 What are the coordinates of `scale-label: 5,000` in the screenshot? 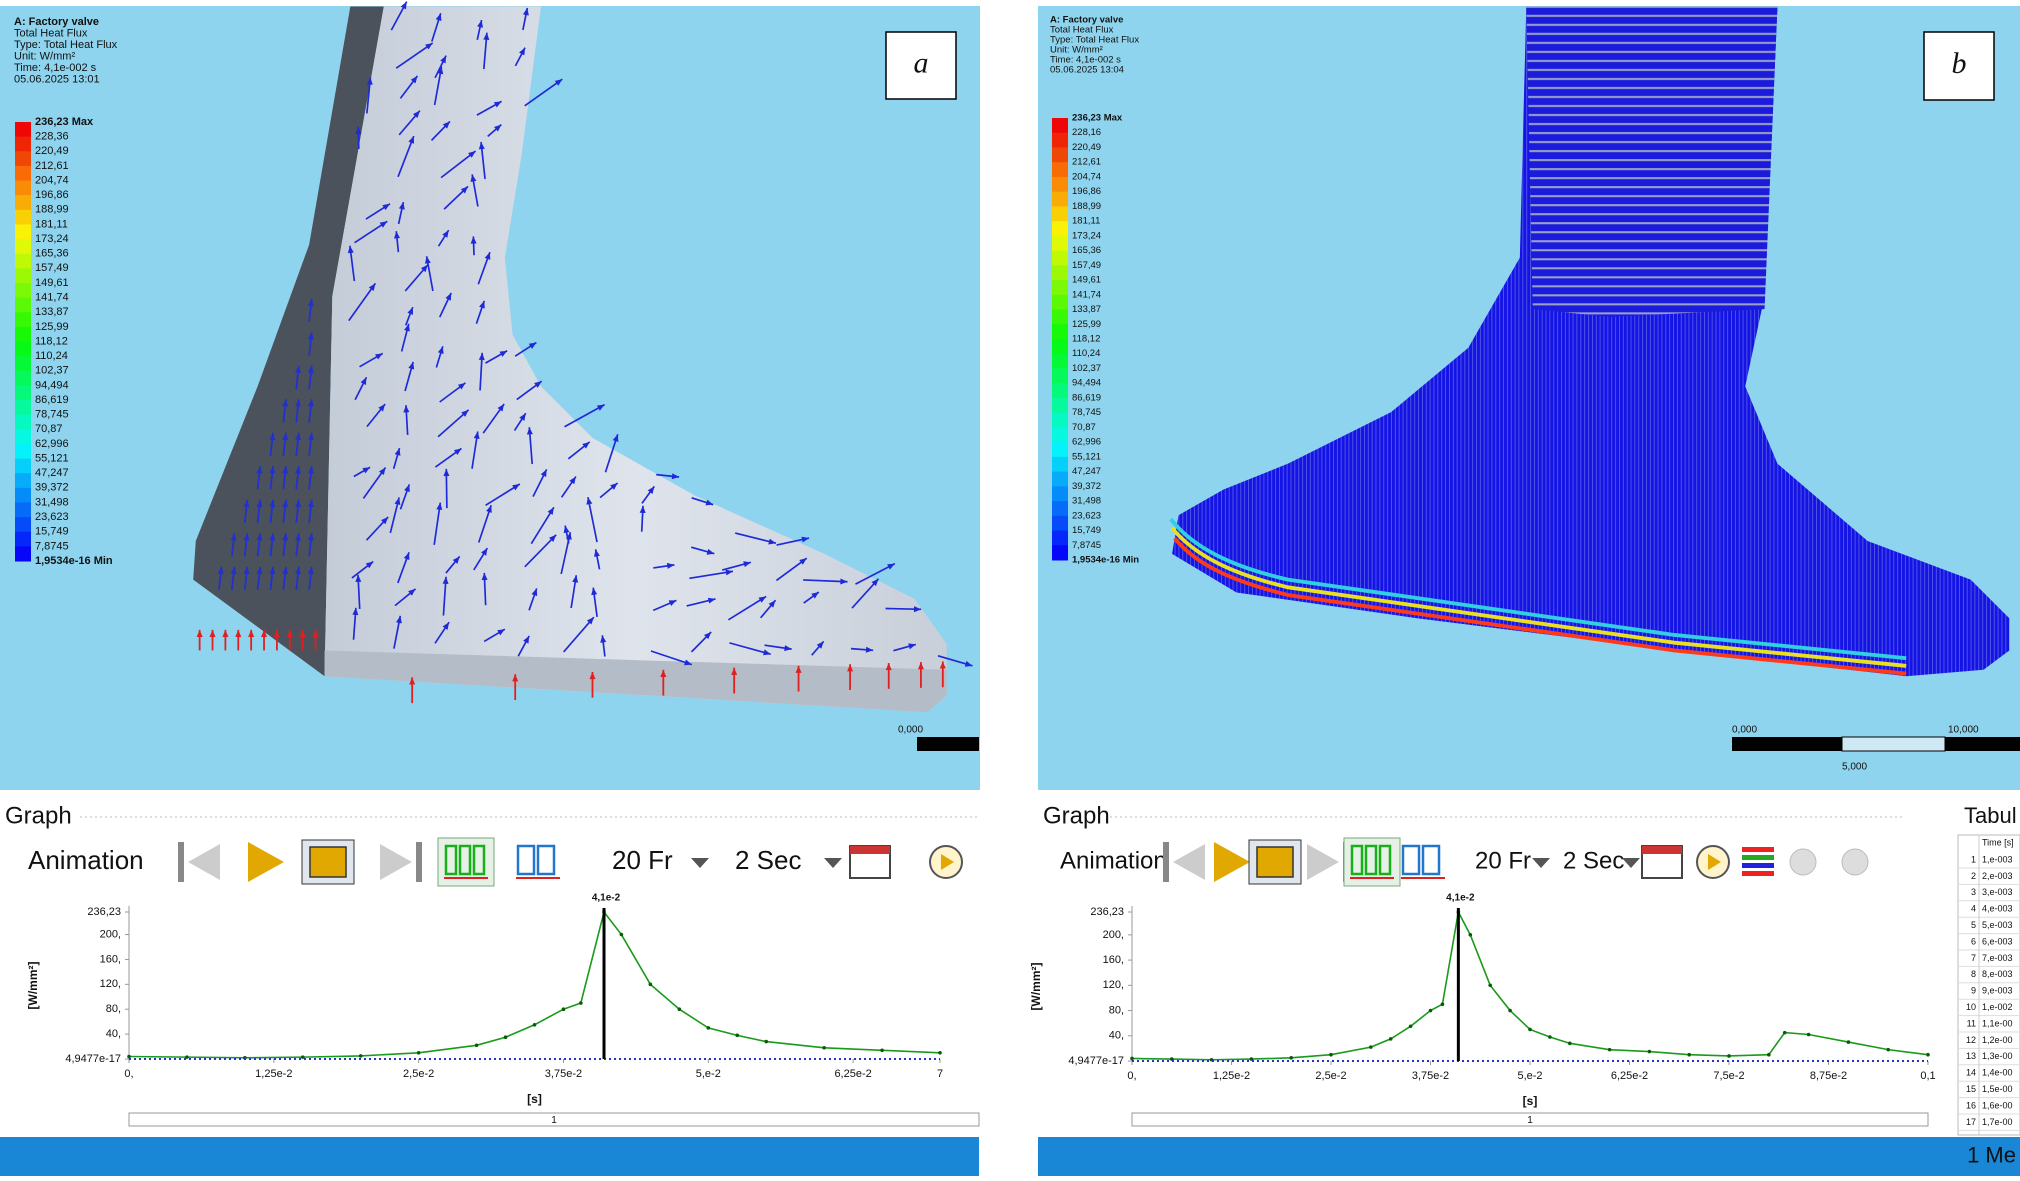 It's located at (1854, 767).